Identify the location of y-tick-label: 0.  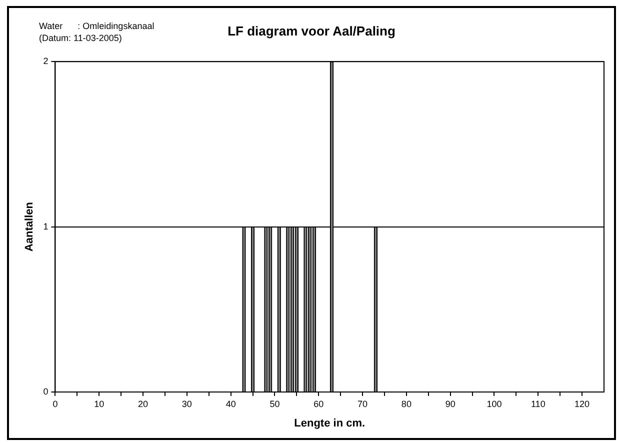
(45, 391).